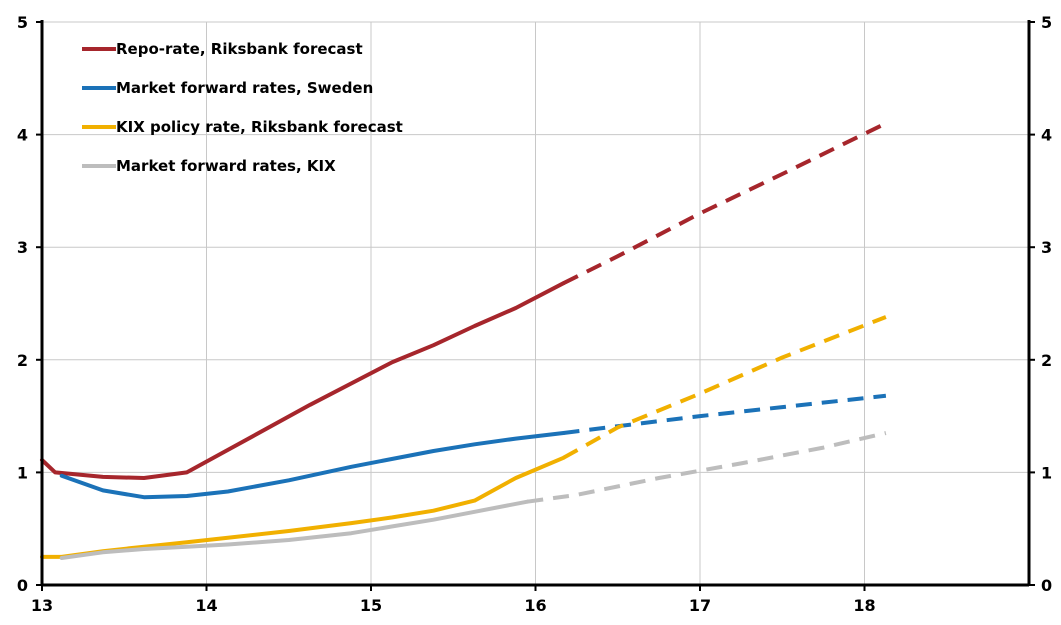  Describe the element at coordinates (864, 605) in the screenshot. I see `x-tick-label: 18` at that location.